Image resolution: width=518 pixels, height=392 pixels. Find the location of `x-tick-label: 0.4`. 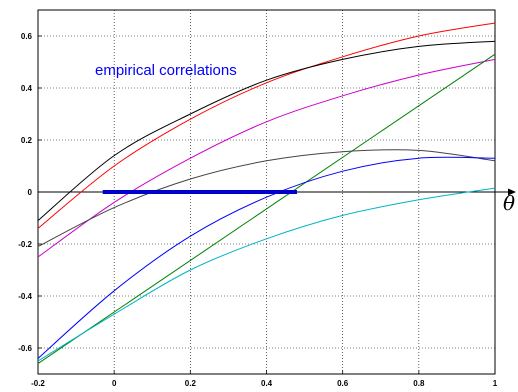

x-tick-label: 0.4 is located at coordinates (267, 383).